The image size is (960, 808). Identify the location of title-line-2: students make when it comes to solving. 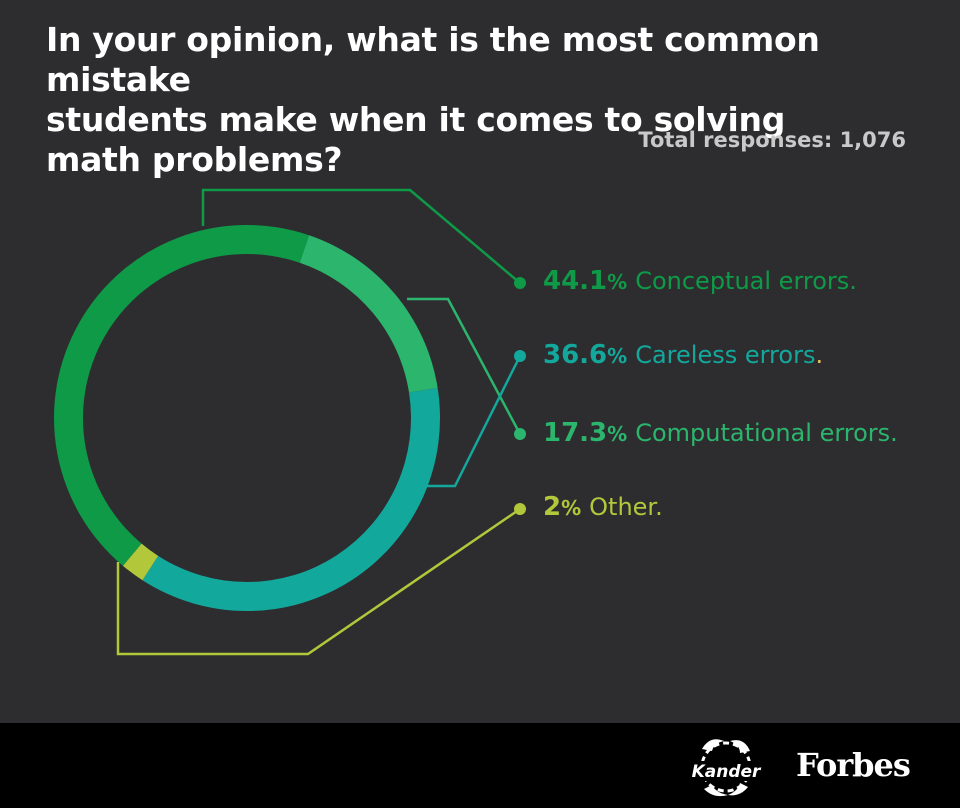
(416, 119).